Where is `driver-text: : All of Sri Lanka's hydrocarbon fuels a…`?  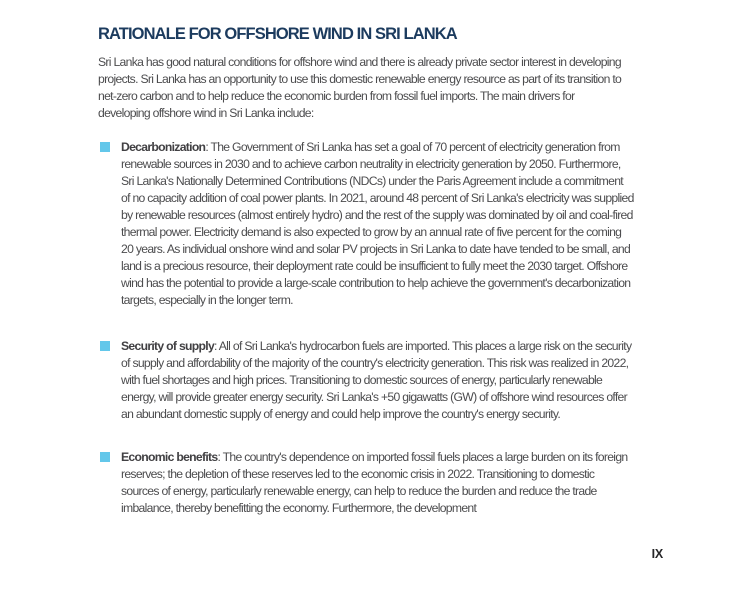
driver-text: : All of Sri Lanka's hydrocarbon fuels a… is located at coordinates (376, 380).